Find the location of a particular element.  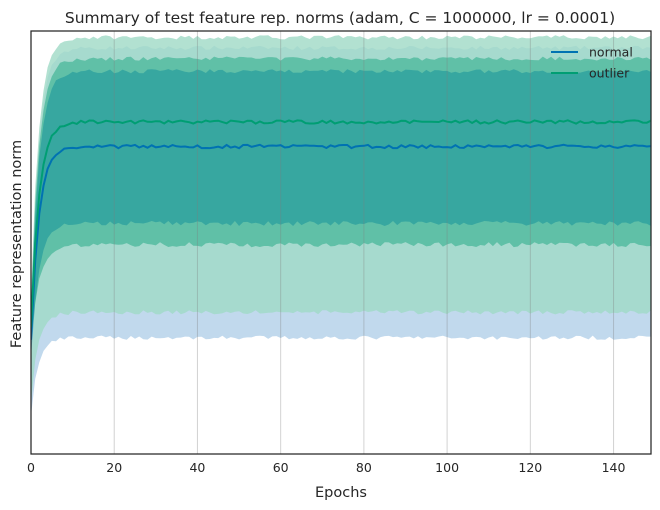

x-tick-label: 140 is located at coordinates (614, 467).